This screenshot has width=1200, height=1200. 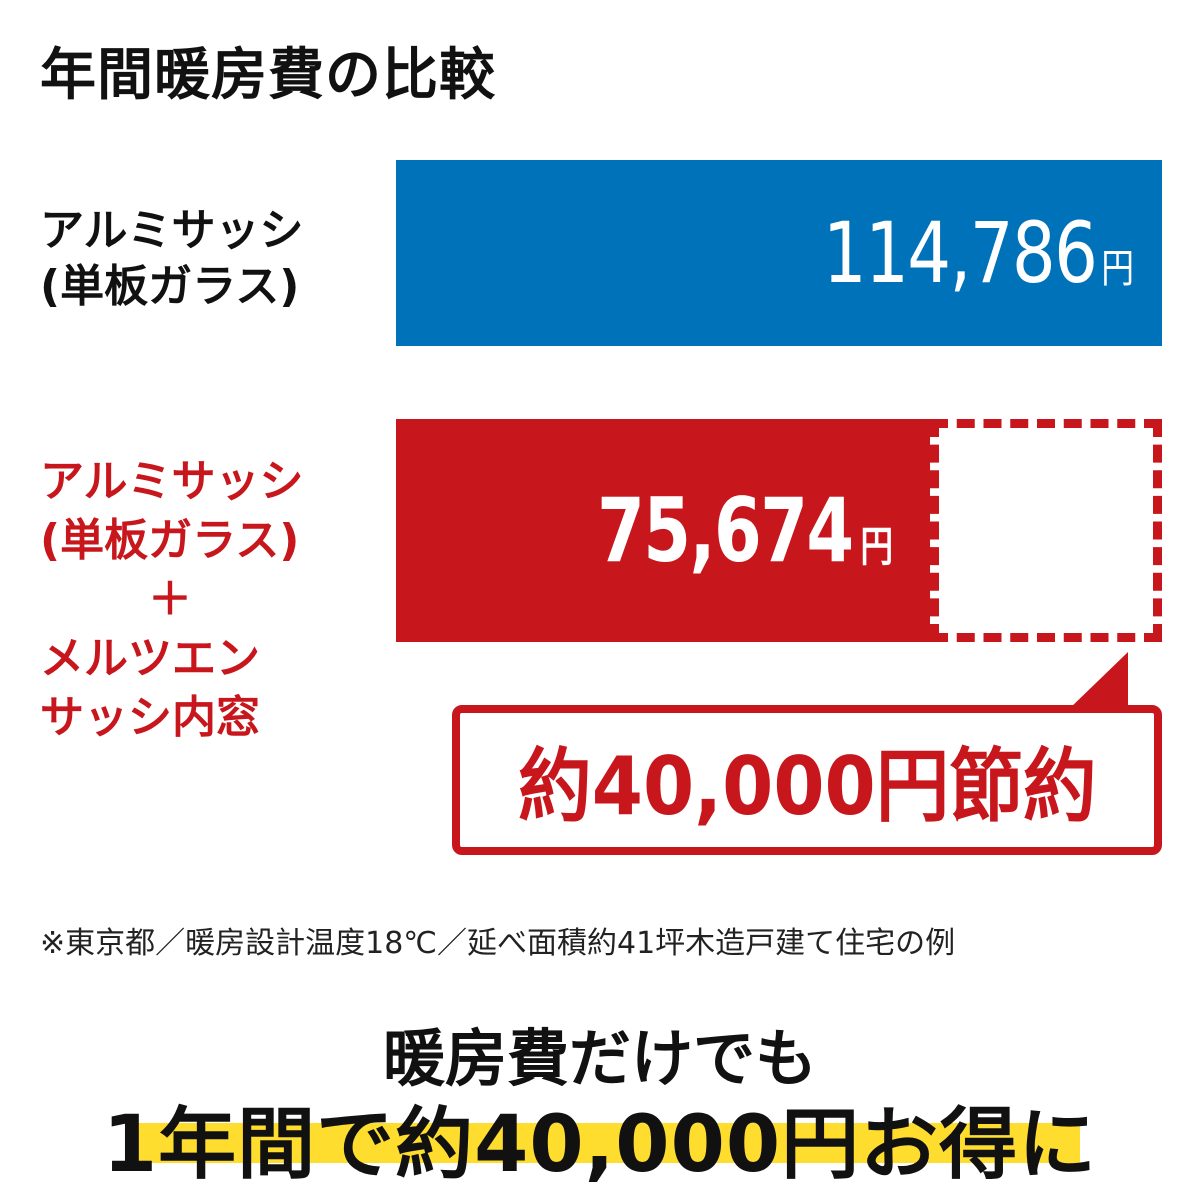 I want to click on plus-sign: ＋, so click(x=170, y=599).